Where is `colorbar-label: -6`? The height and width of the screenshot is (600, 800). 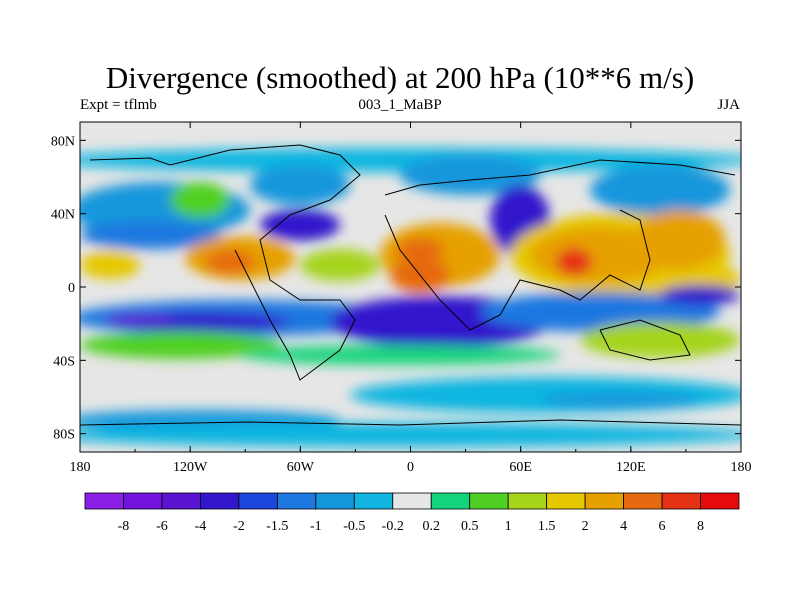 colorbar-label: -6 is located at coordinates (162, 526).